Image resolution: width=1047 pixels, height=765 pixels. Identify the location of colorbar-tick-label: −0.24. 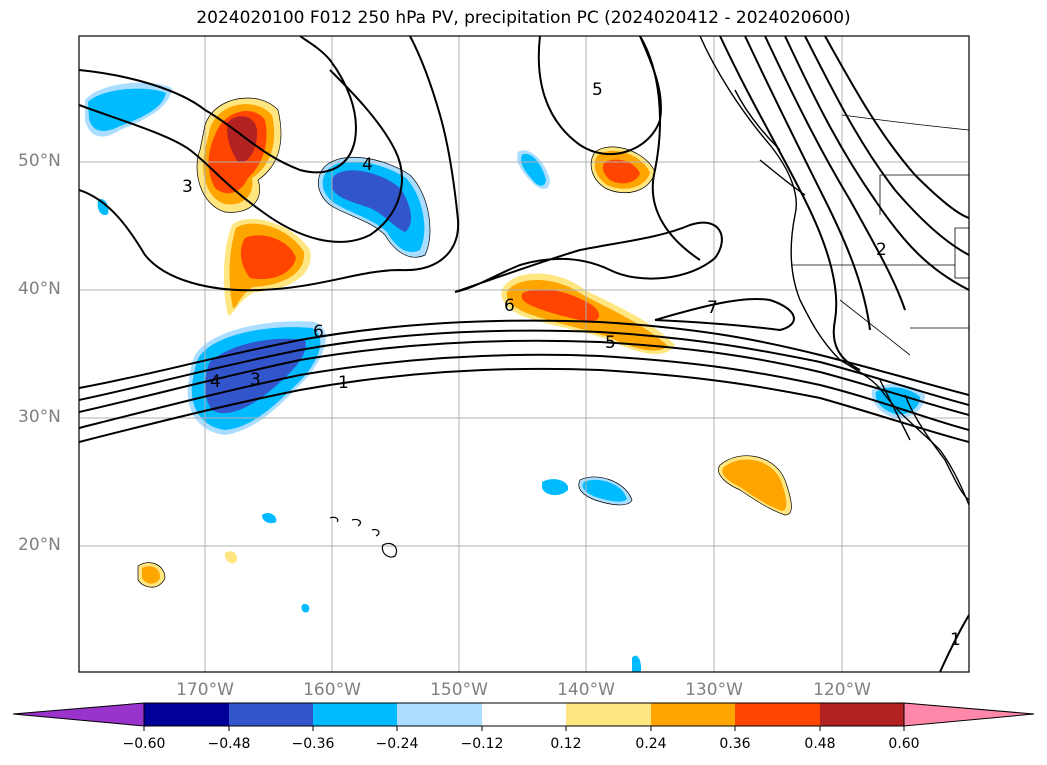
(397, 744).